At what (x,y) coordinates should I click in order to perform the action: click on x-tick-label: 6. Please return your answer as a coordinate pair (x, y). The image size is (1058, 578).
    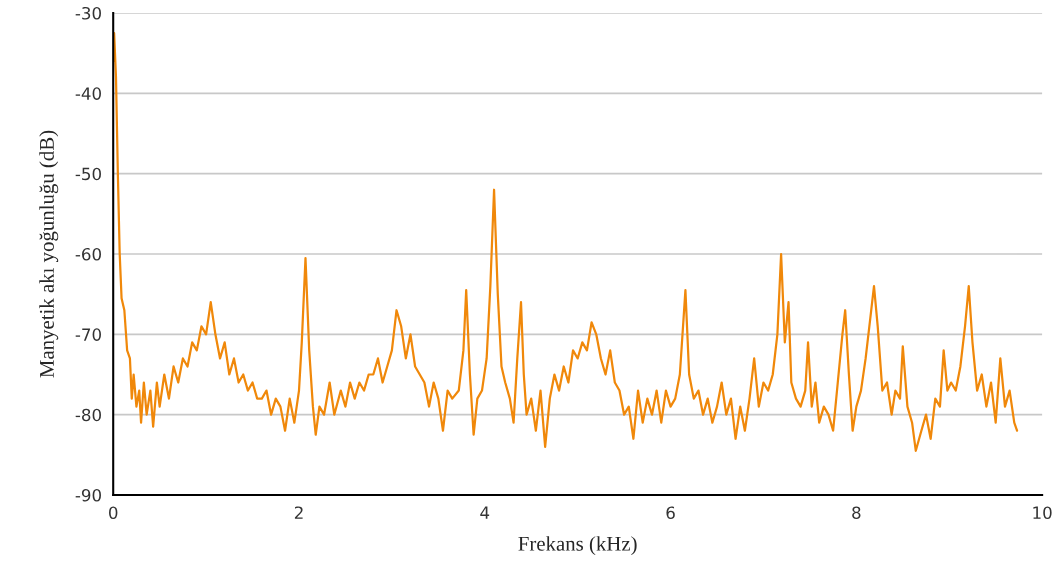
    Looking at the image, I should click on (670, 513).